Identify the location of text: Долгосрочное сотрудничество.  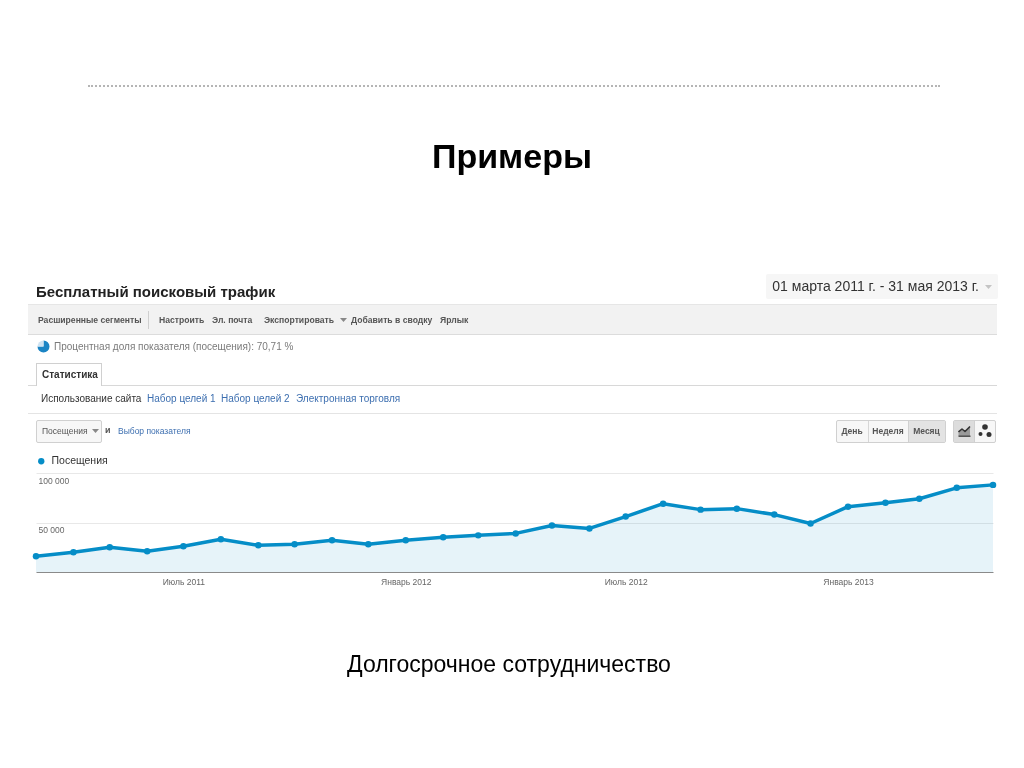
(509, 663).